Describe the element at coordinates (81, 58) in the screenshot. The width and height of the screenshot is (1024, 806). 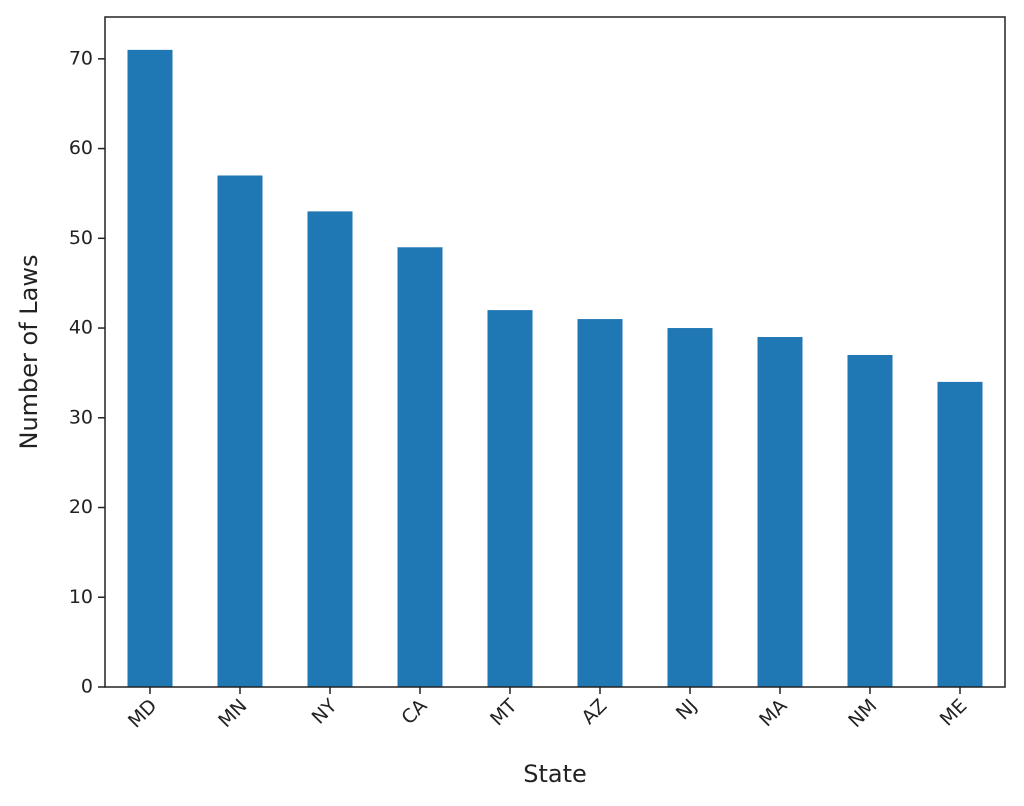
I see `y-tick-label: 70` at that location.